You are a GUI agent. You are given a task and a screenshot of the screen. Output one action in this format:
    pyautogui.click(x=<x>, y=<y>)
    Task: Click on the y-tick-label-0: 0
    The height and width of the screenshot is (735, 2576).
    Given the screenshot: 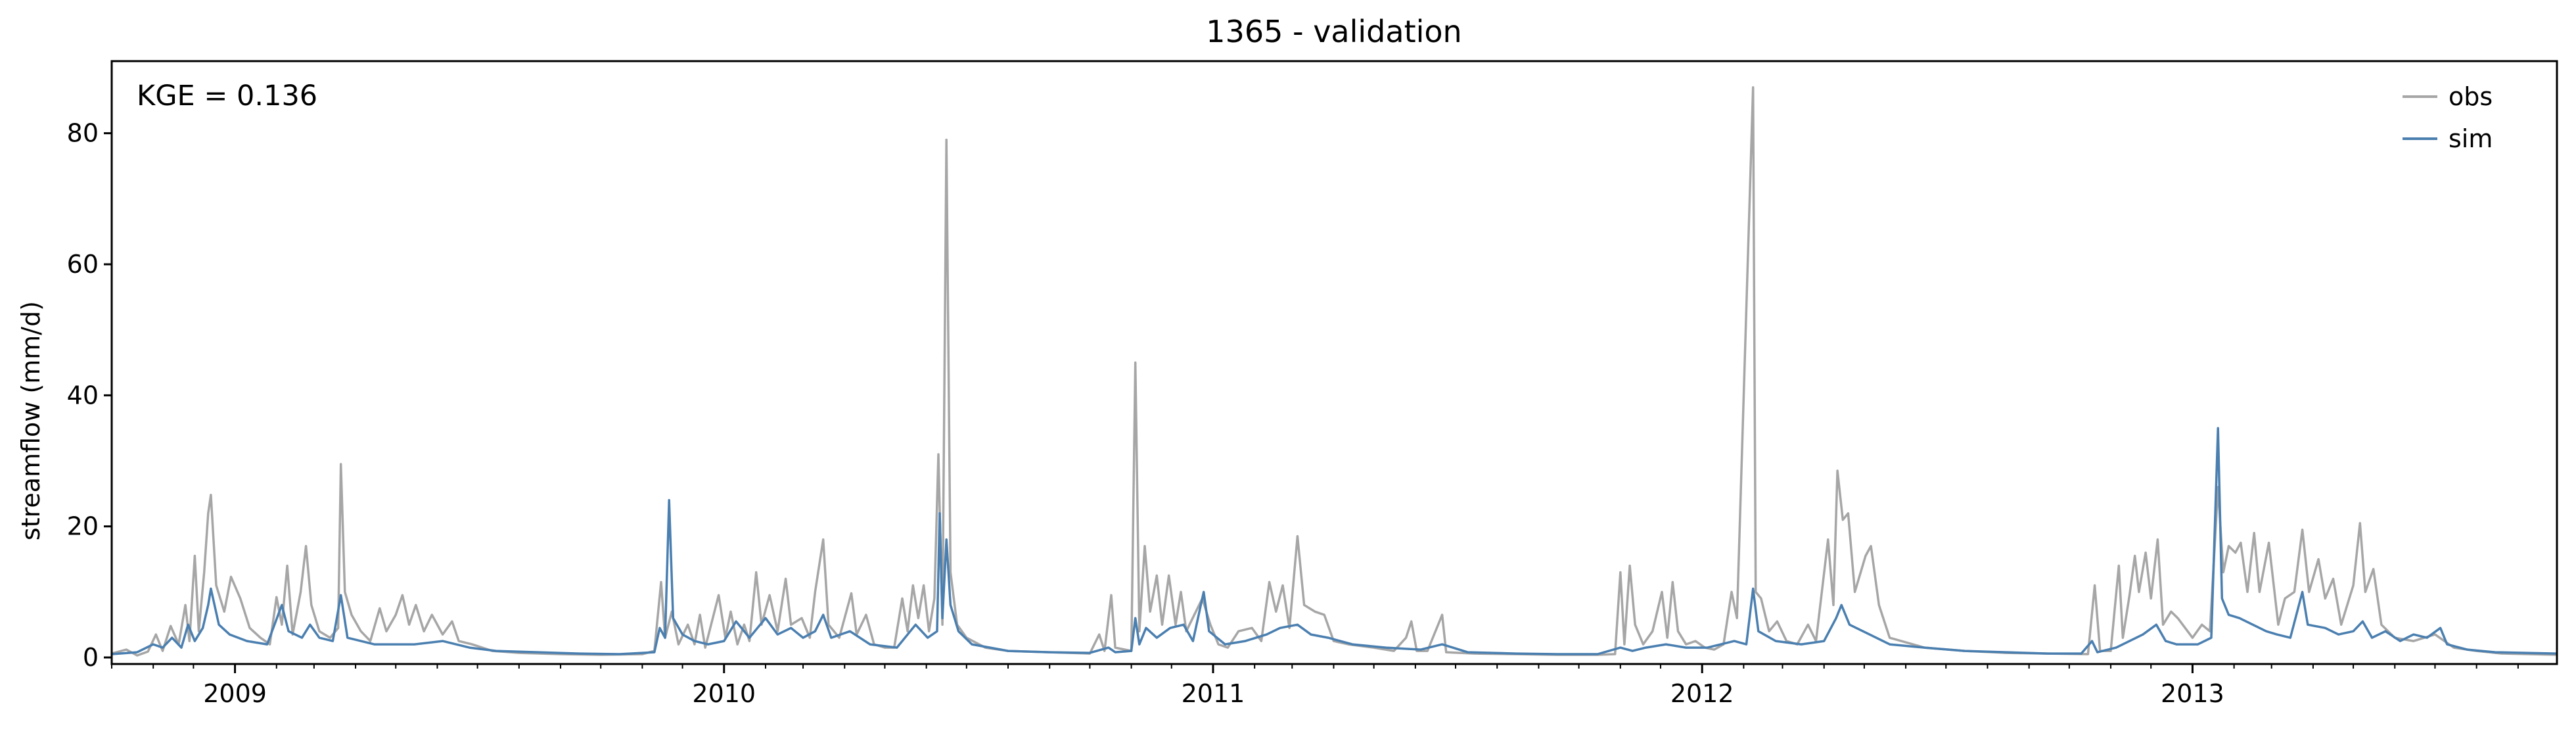 What is the action you would take?
    pyautogui.click(x=91, y=657)
    